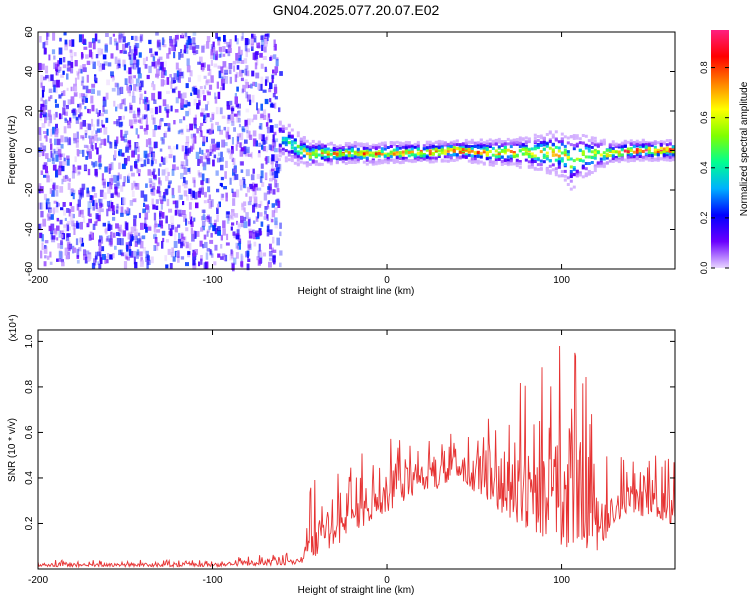 The width and height of the screenshot is (750, 605). What do you see at coordinates (356, 291) in the screenshot?
I see `spectrogram-x-axis-label: Height of straight line (km)` at bounding box center [356, 291].